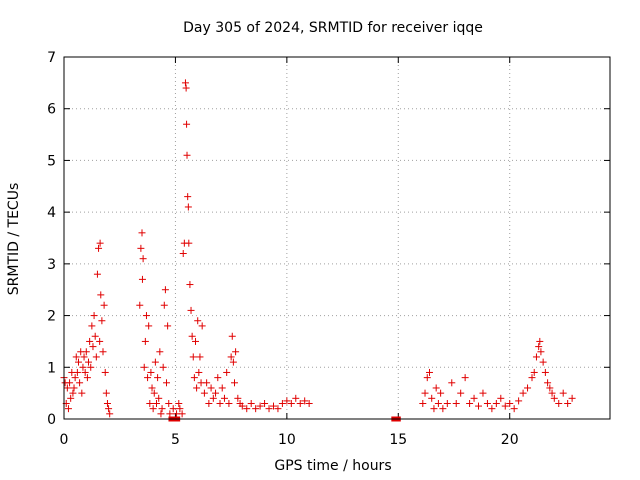 This screenshot has height=480, width=640. Describe the element at coordinates (51, 213) in the screenshot. I see `y-tick-label: 4` at that location.